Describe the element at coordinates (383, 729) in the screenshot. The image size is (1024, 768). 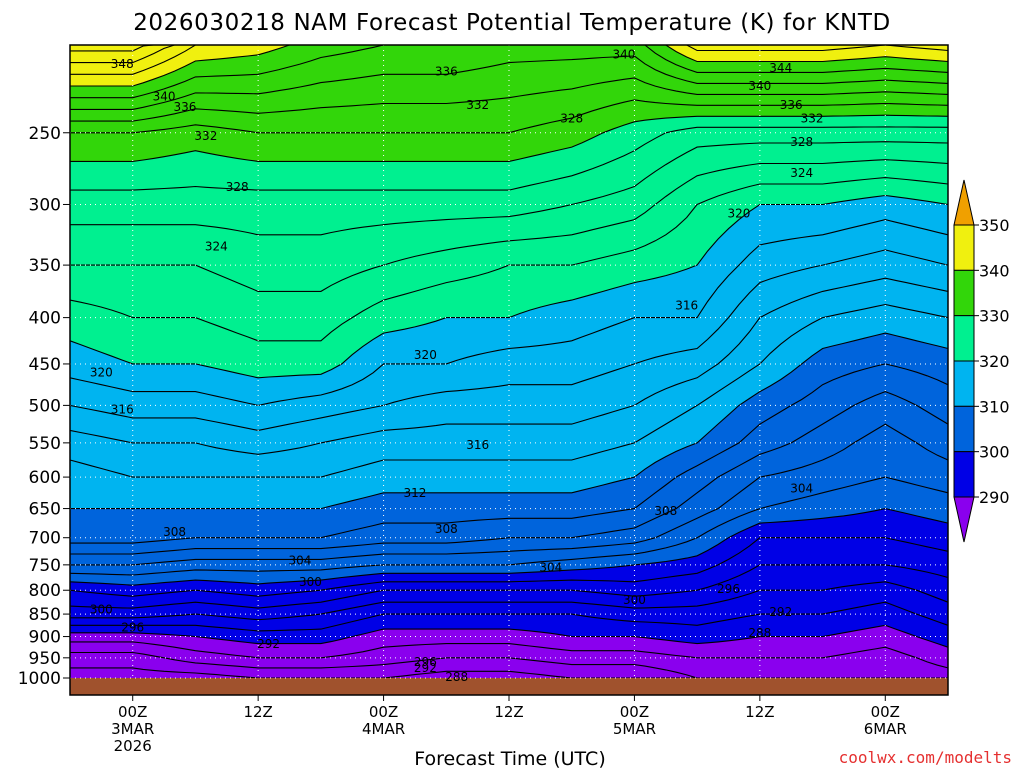
I see `x-tick-label: 4MAR` at that location.